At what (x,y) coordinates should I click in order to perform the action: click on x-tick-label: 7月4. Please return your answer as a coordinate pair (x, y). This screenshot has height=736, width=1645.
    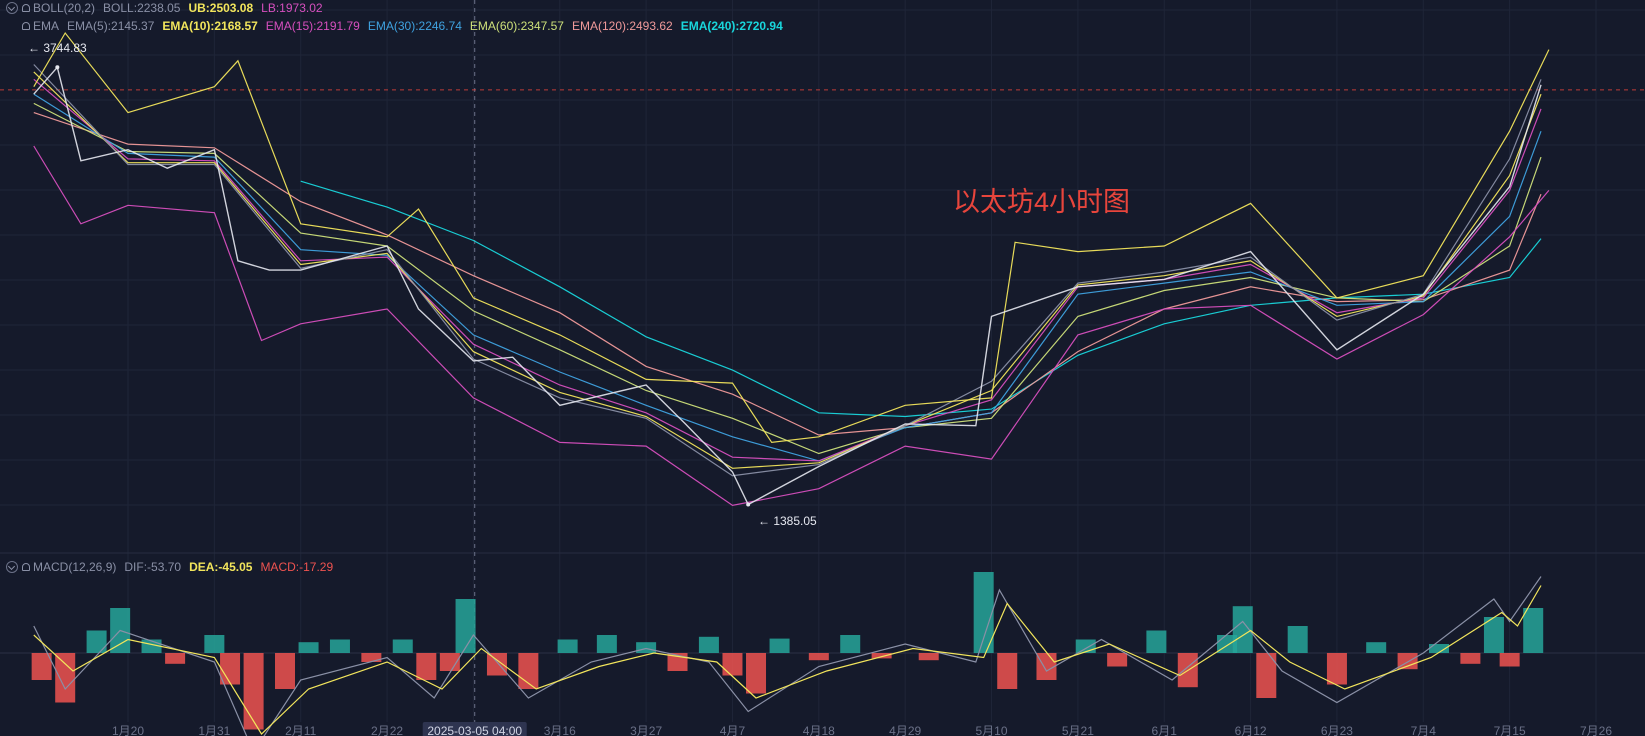
    Looking at the image, I should click on (1424, 730).